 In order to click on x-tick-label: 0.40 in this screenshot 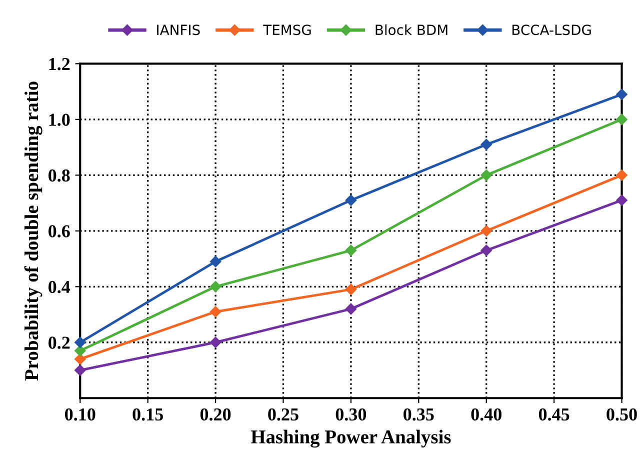, I will do `click(486, 414)`.